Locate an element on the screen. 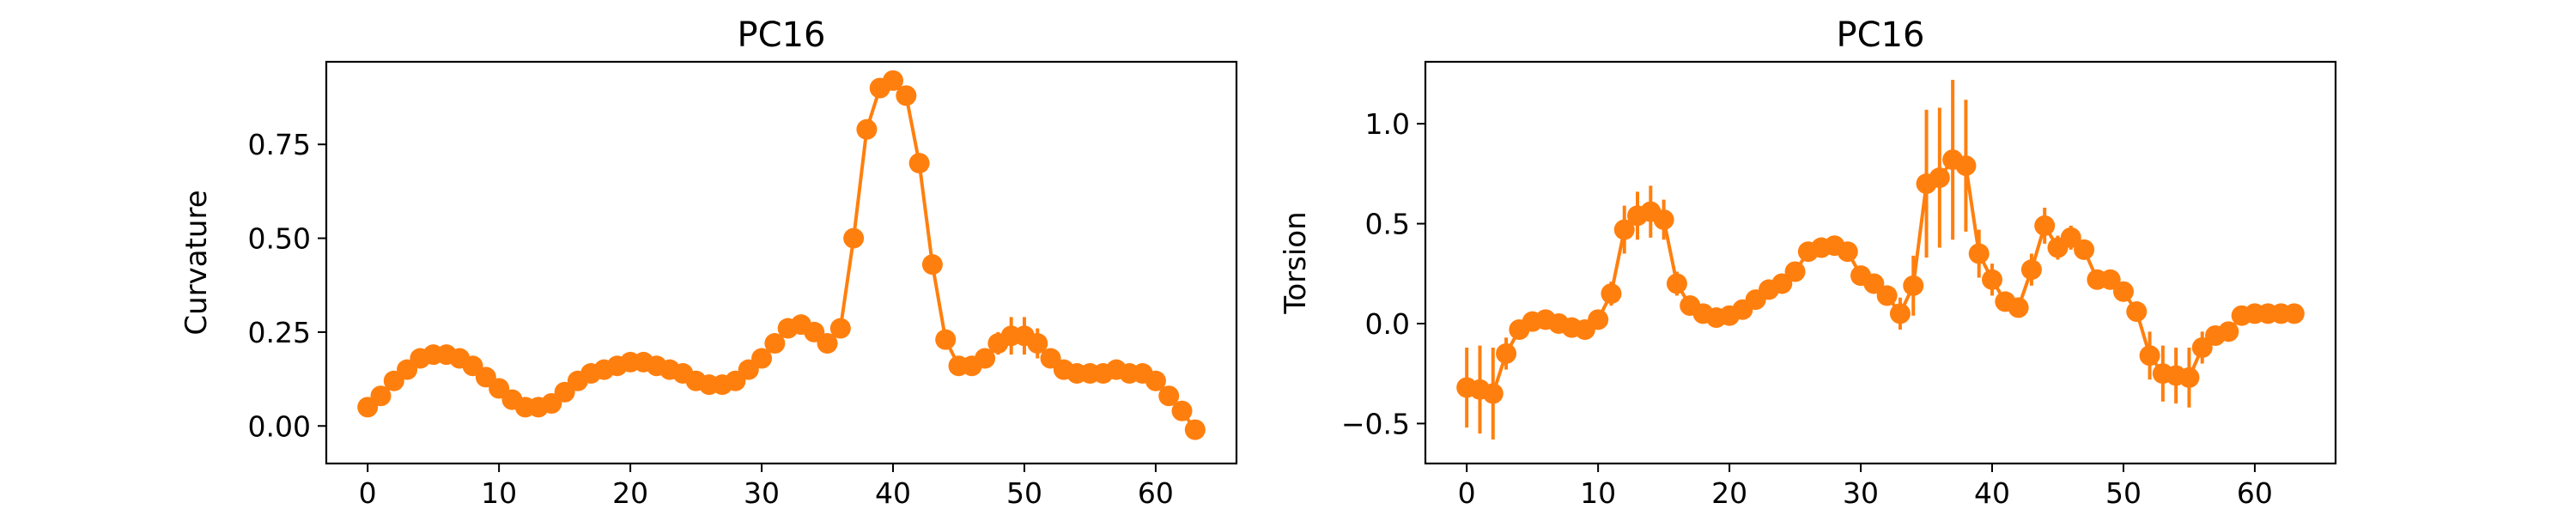  torsion-x-tick-label: 50 is located at coordinates (2123, 493).